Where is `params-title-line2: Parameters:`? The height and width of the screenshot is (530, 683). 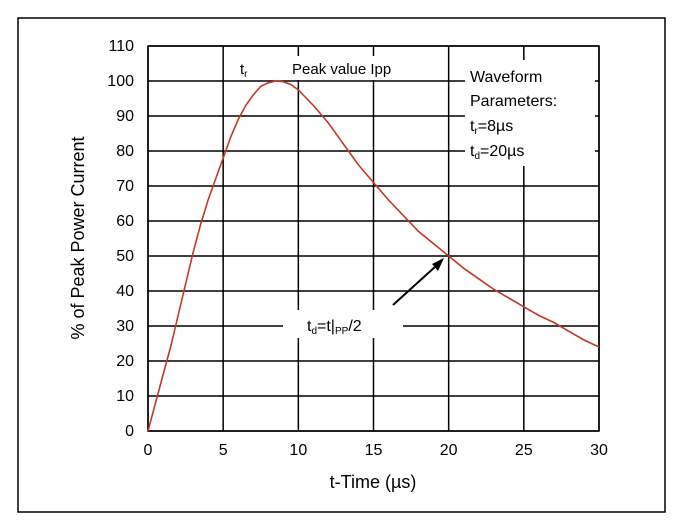
params-title-line2: Parameters: is located at coordinates (513, 101).